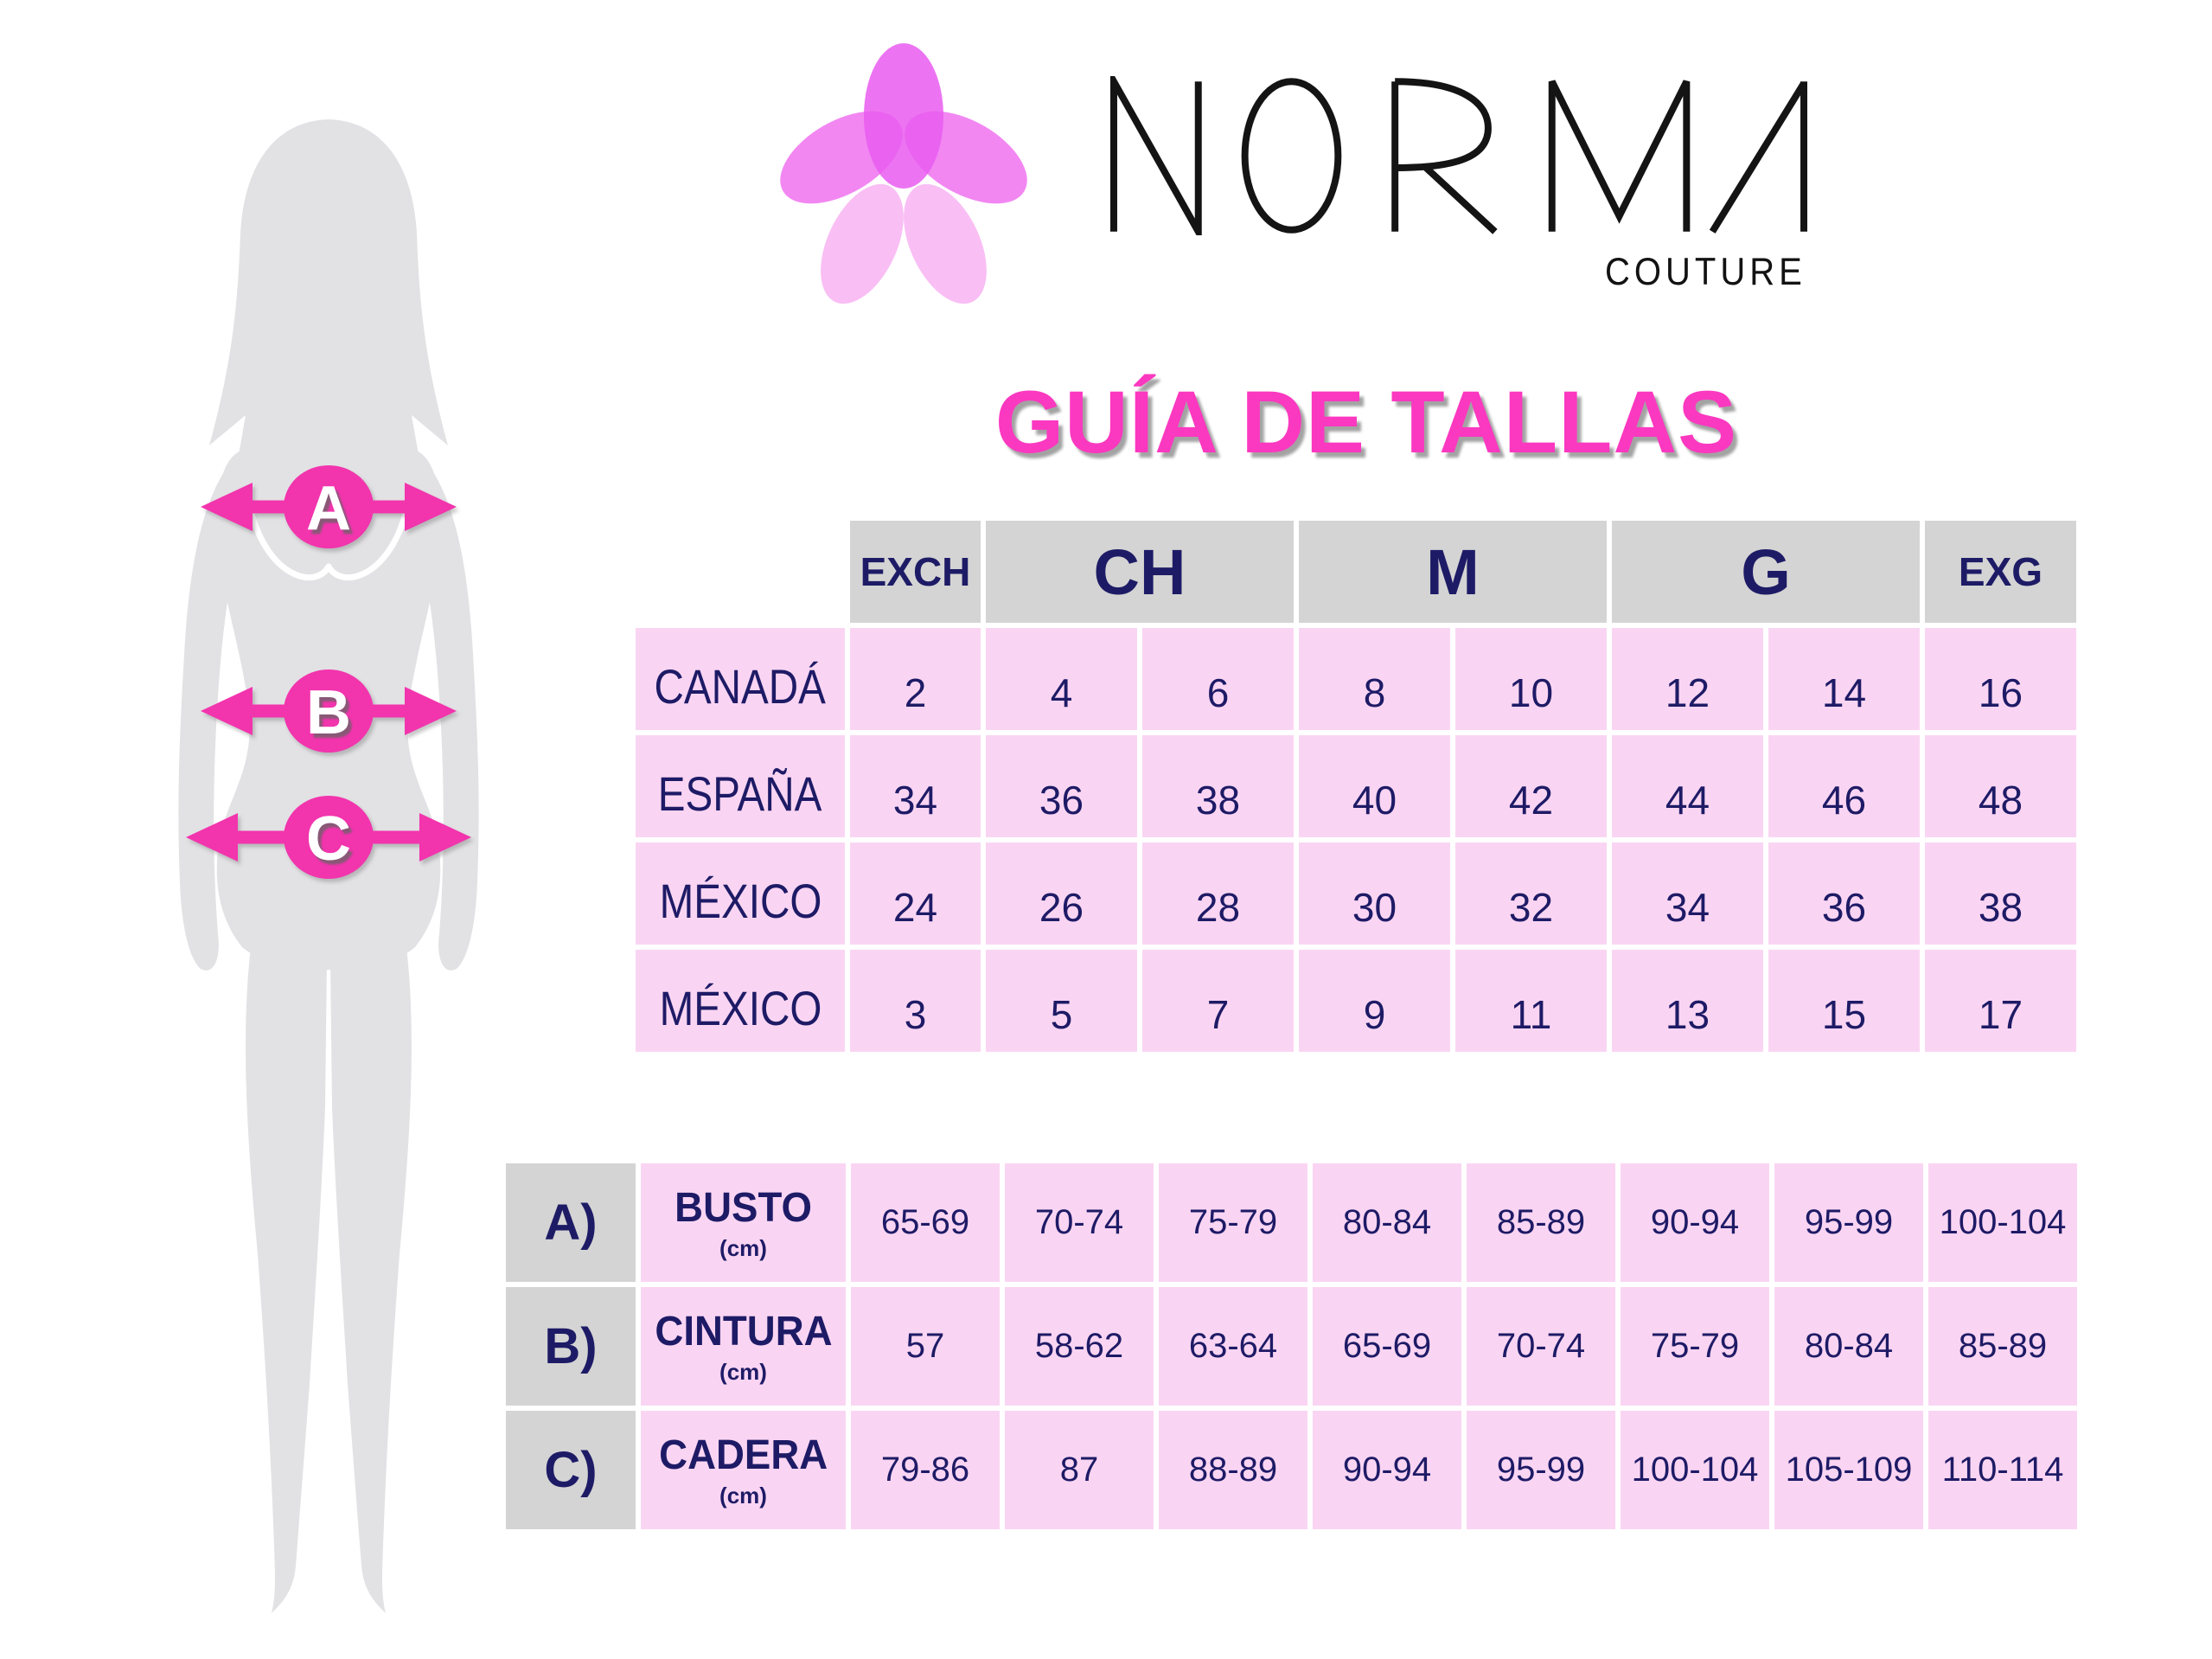  Describe the element at coordinates (915, 894) in the screenshot. I see `size-cell: 24` at that location.